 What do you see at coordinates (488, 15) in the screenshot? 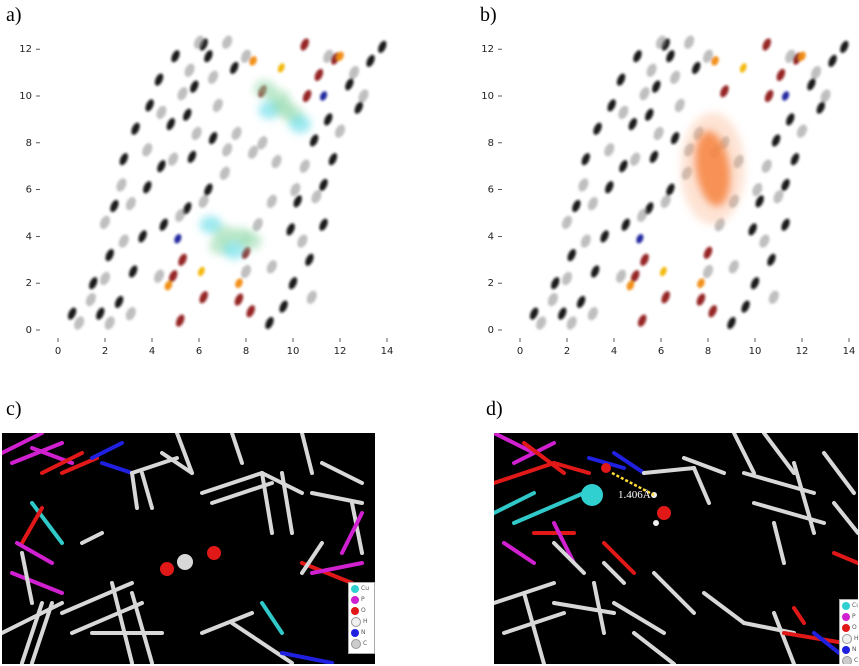
I see `panel-label-b: b)` at bounding box center [488, 15].